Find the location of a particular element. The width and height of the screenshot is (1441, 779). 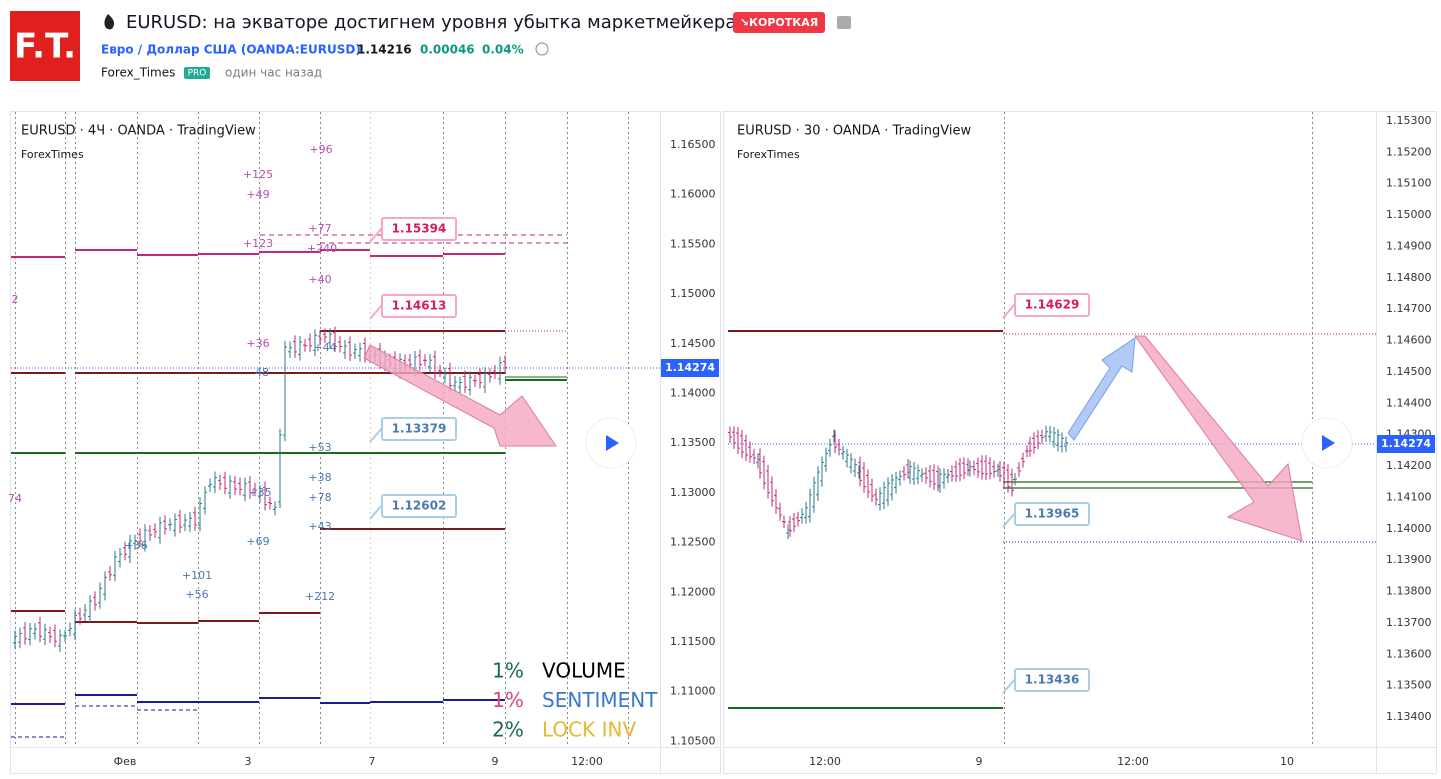

legend-pct: 2% is located at coordinates (508, 730).